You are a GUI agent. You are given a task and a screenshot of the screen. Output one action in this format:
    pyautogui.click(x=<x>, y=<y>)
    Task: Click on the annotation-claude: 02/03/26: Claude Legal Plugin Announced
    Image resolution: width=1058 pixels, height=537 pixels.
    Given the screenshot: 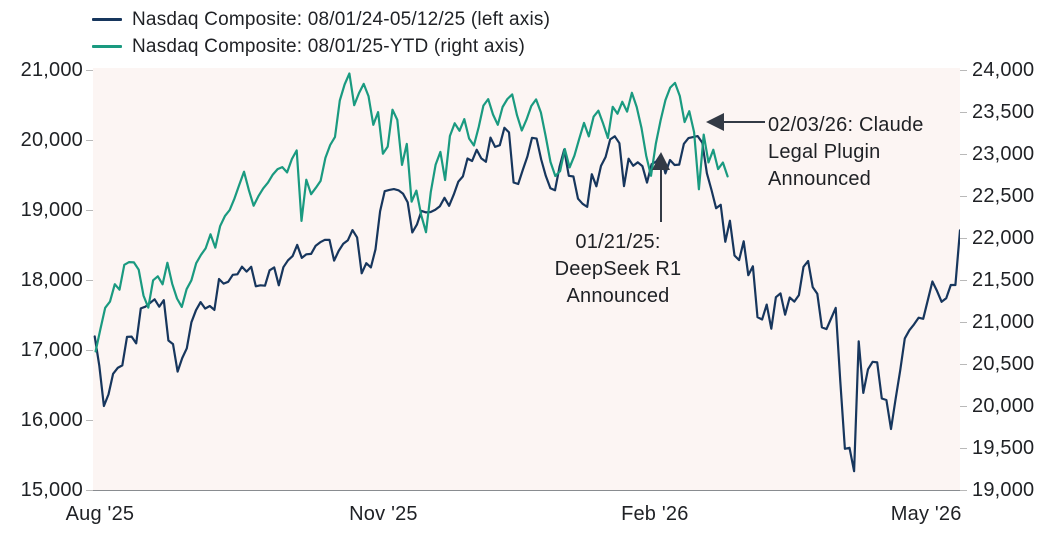 What is the action you would take?
    pyautogui.click(x=846, y=152)
    